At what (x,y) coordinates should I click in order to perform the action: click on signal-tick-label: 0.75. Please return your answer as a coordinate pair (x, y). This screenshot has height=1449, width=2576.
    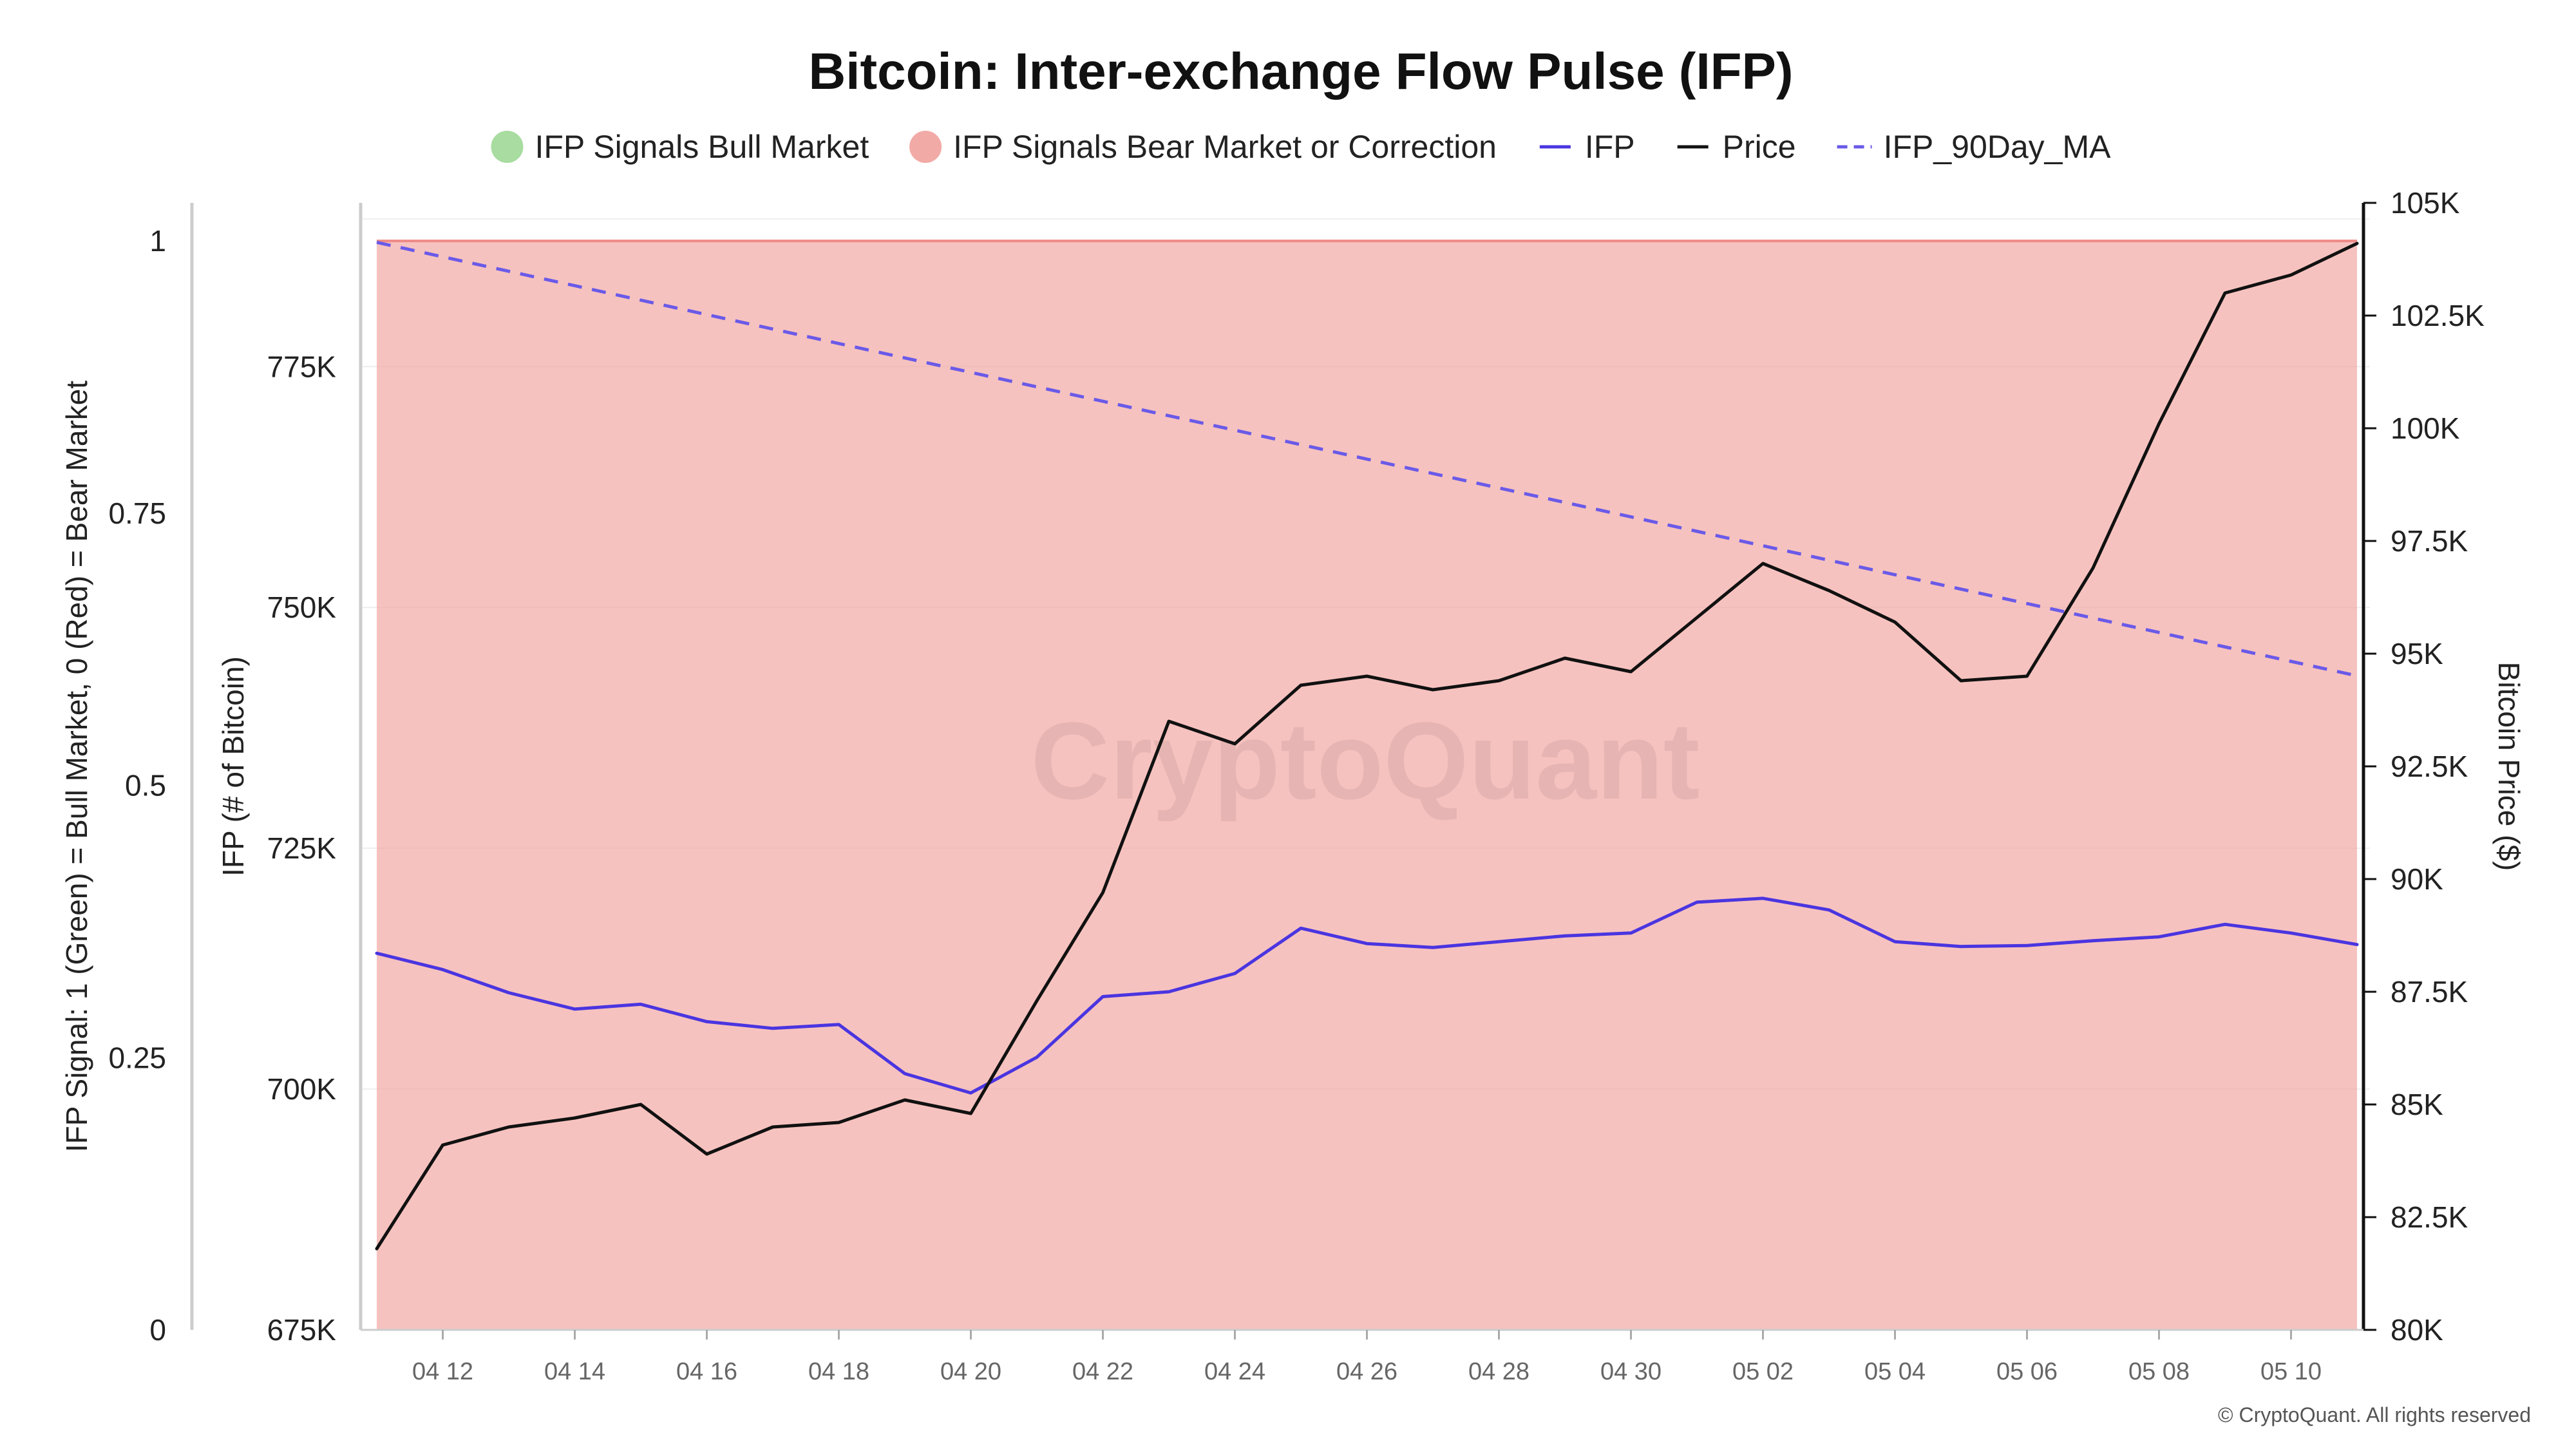
    Looking at the image, I should click on (137, 513).